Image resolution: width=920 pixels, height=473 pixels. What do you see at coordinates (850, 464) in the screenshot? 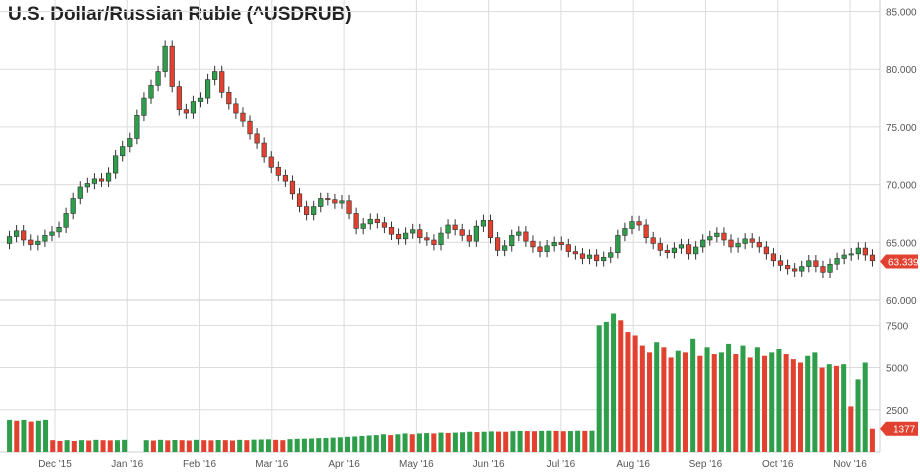
I see `date-tick-label: Nov '16` at bounding box center [850, 464].